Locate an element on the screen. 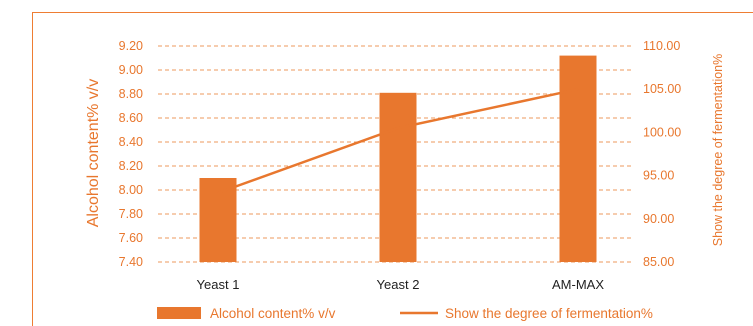  x-tick-label: Yeast 1 is located at coordinates (218, 284).